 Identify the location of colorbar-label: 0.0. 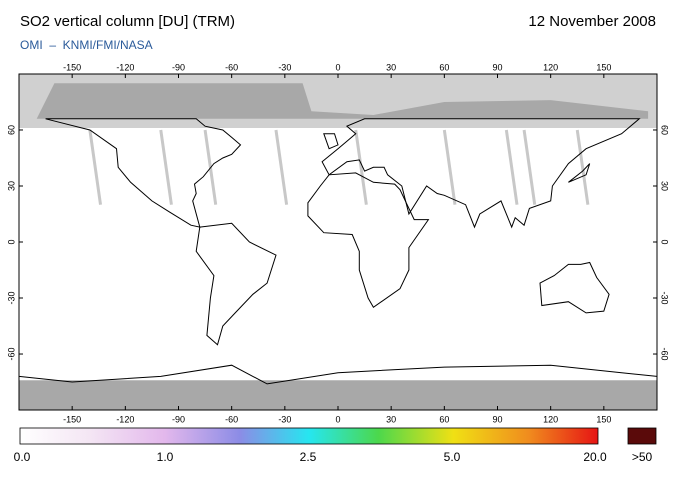
(22, 457).